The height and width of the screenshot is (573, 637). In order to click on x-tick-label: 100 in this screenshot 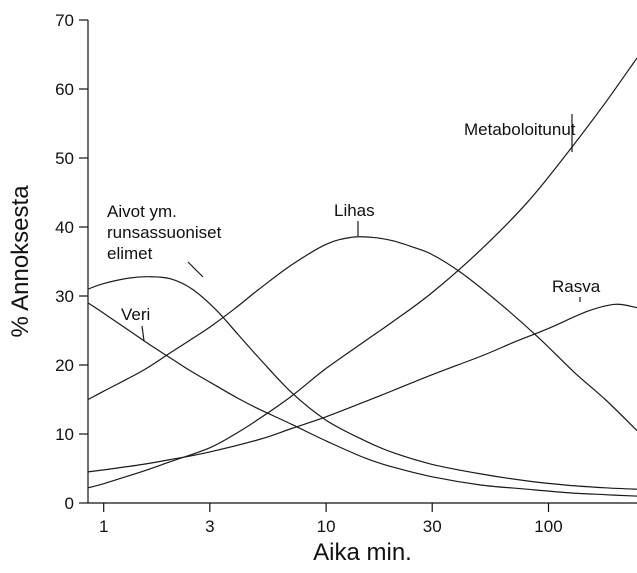, I will do `click(548, 526)`.